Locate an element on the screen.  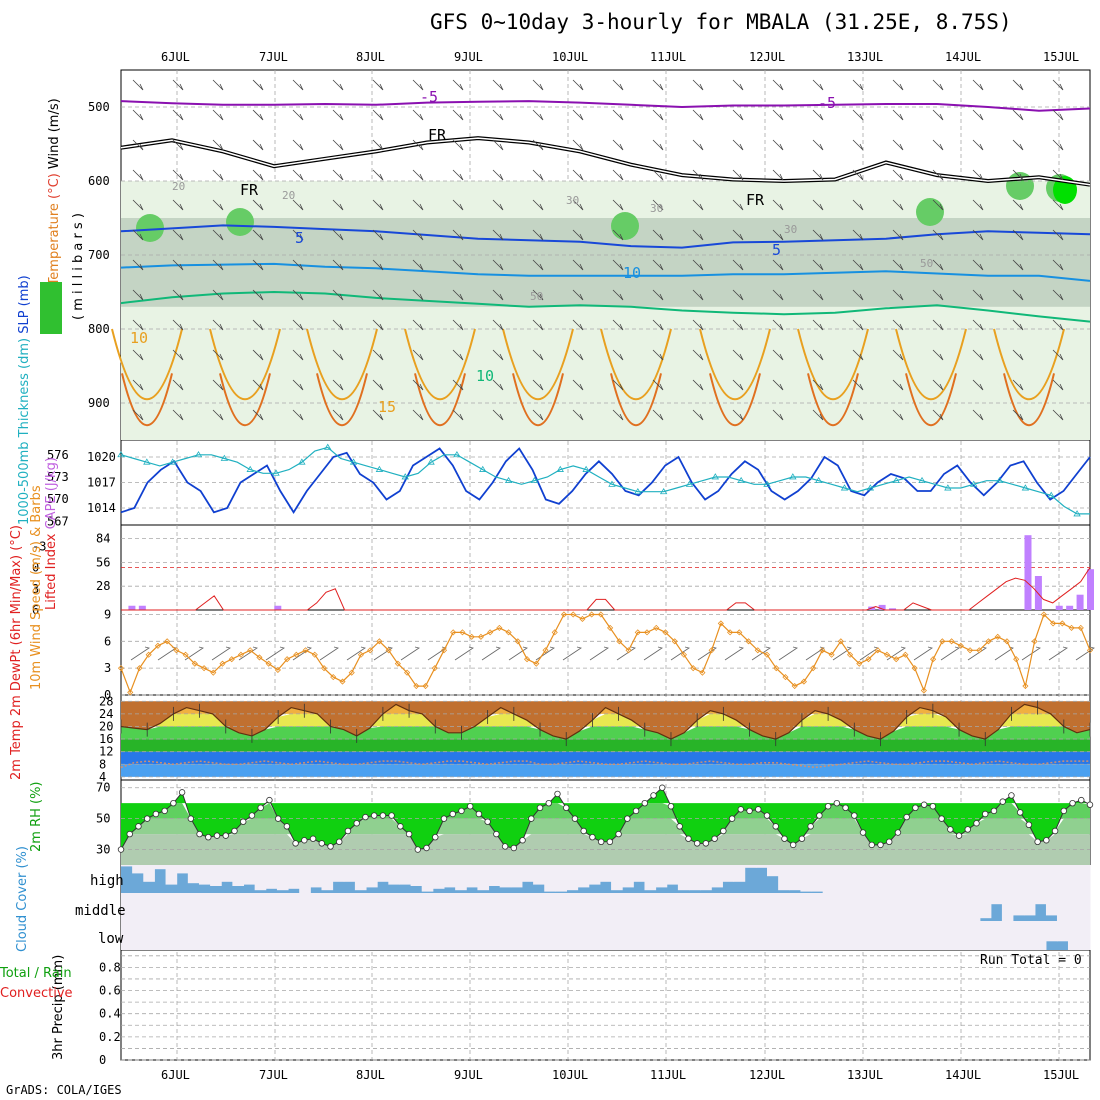
cloud-level-label: low is located at coordinates (111, 939).